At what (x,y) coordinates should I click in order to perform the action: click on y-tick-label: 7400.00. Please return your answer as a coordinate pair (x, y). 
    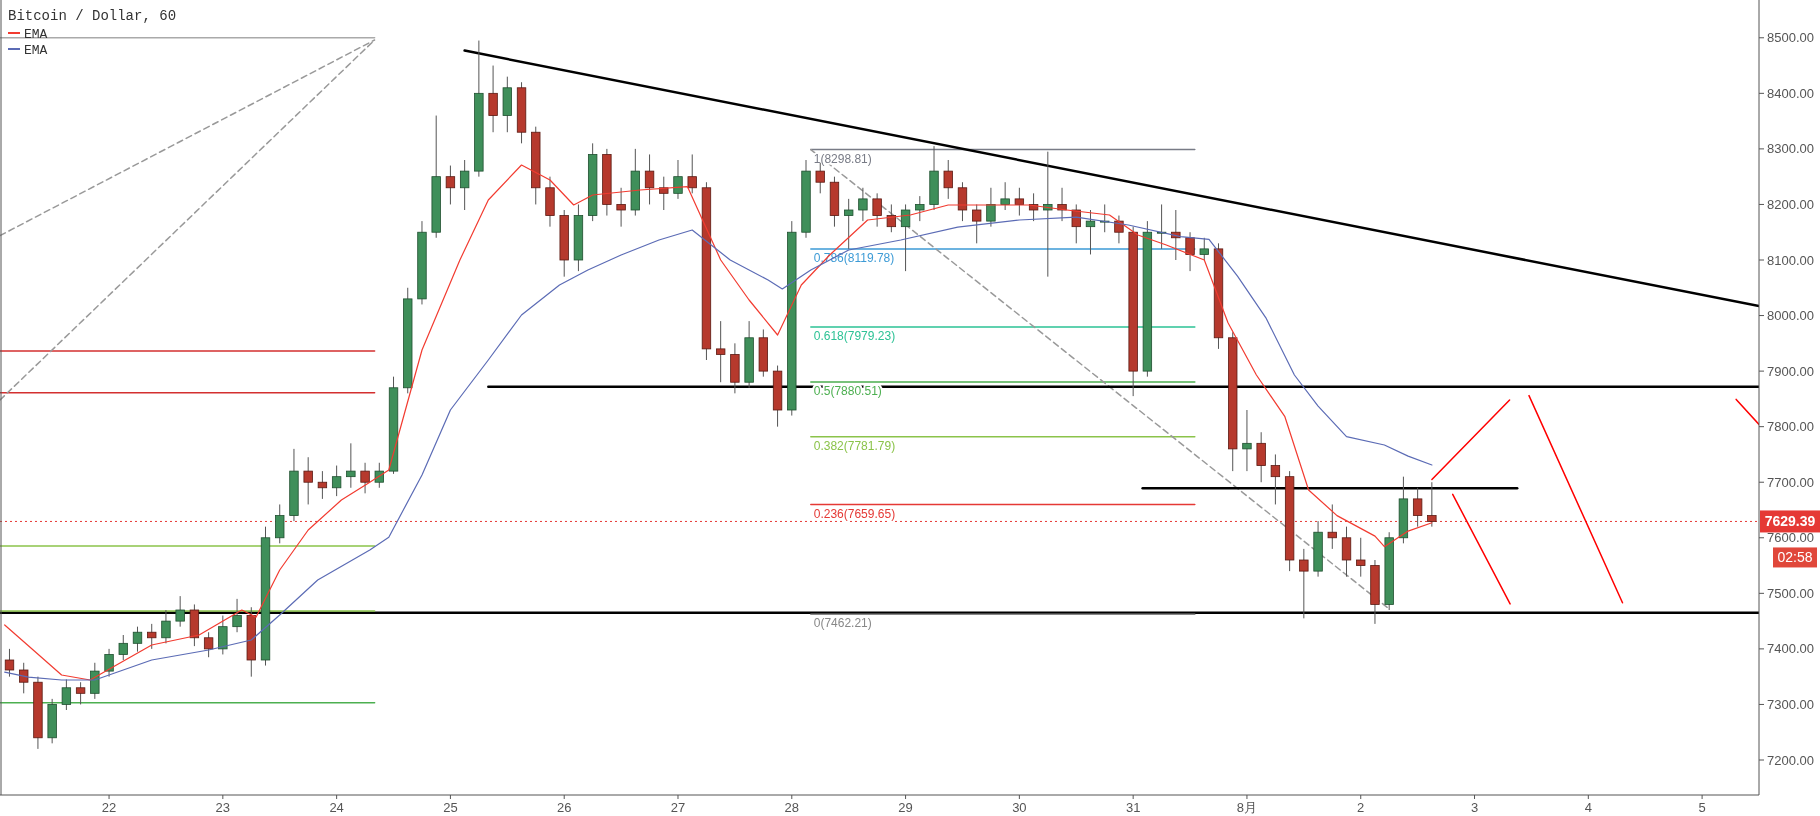
    Looking at the image, I should click on (1790, 649).